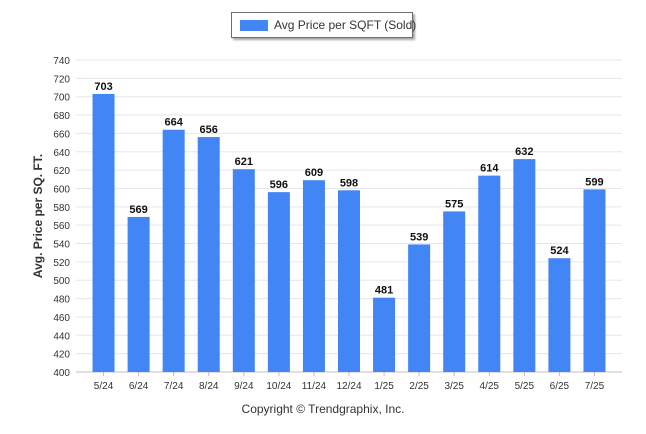  I want to click on x-tick-label: 2/25, so click(419, 386).